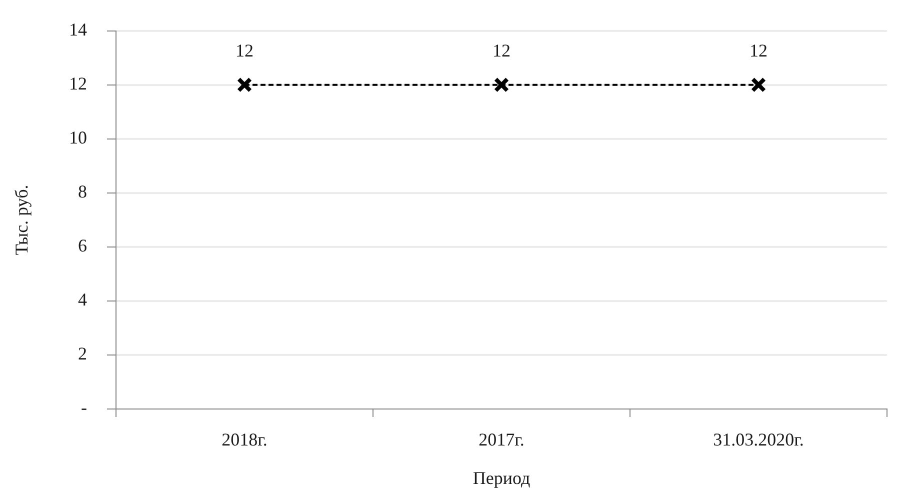  Describe the element at coordinates (82, 300) in the screenshot. I see `y-tick-label: 4` at that location.